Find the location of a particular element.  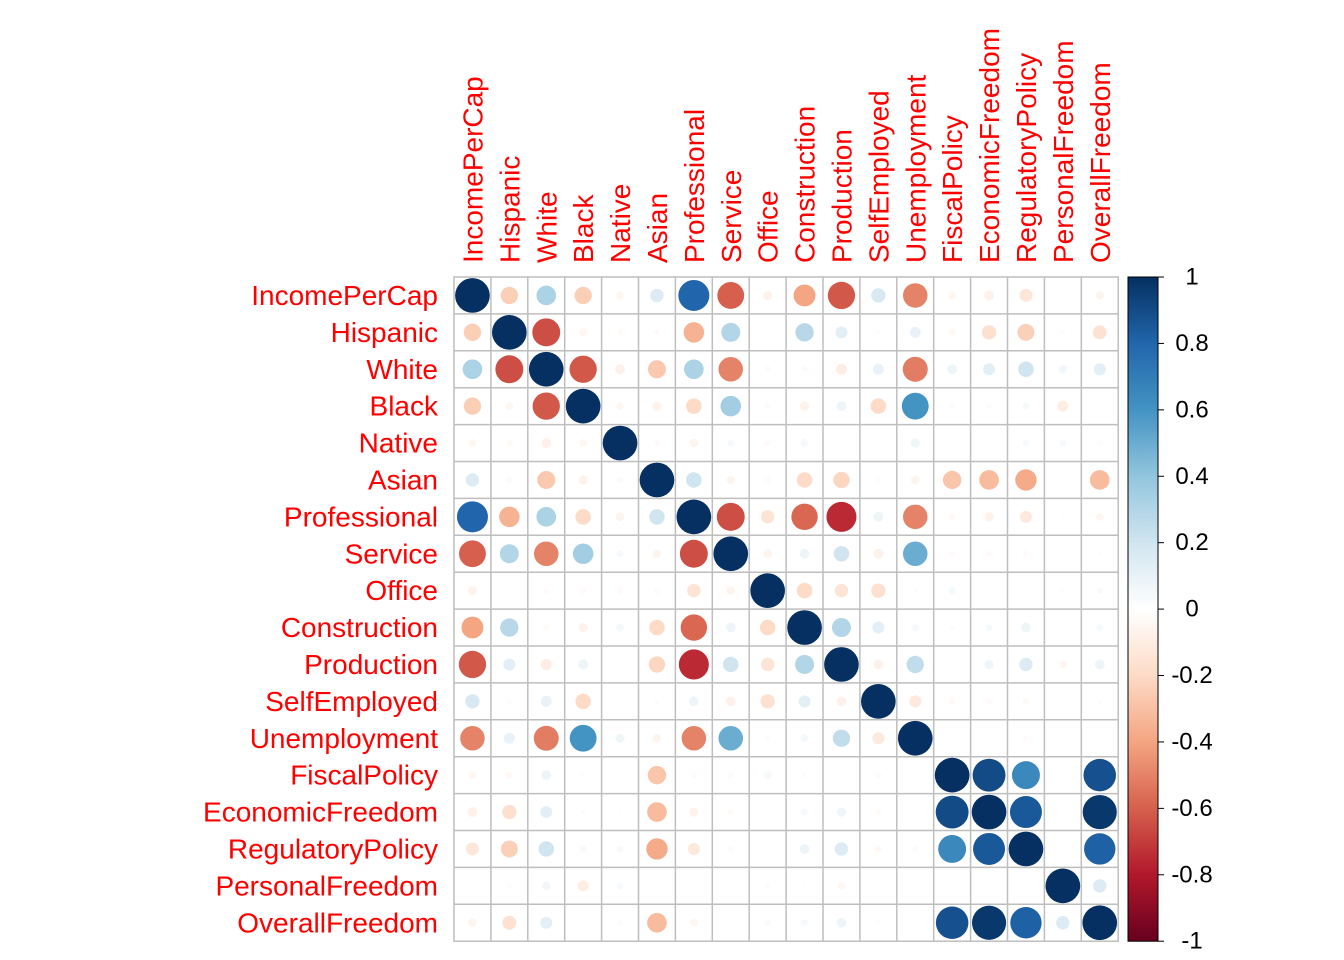

corr-circle-White-SelfEmployed is located at coordinates (878, 369).